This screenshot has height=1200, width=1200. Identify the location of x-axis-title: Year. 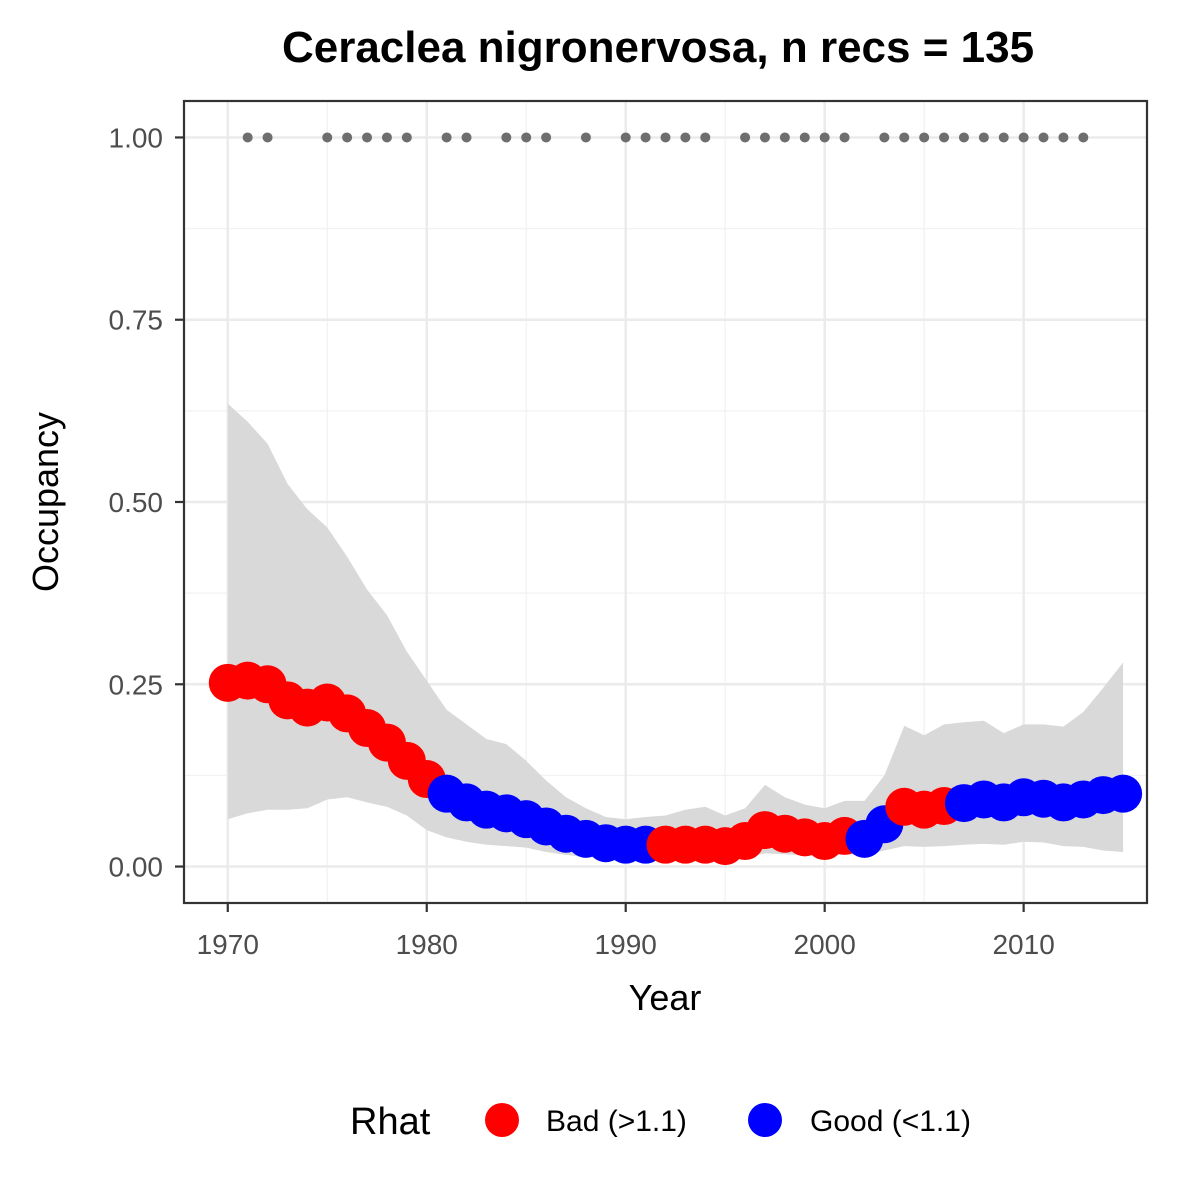
(665, 997).